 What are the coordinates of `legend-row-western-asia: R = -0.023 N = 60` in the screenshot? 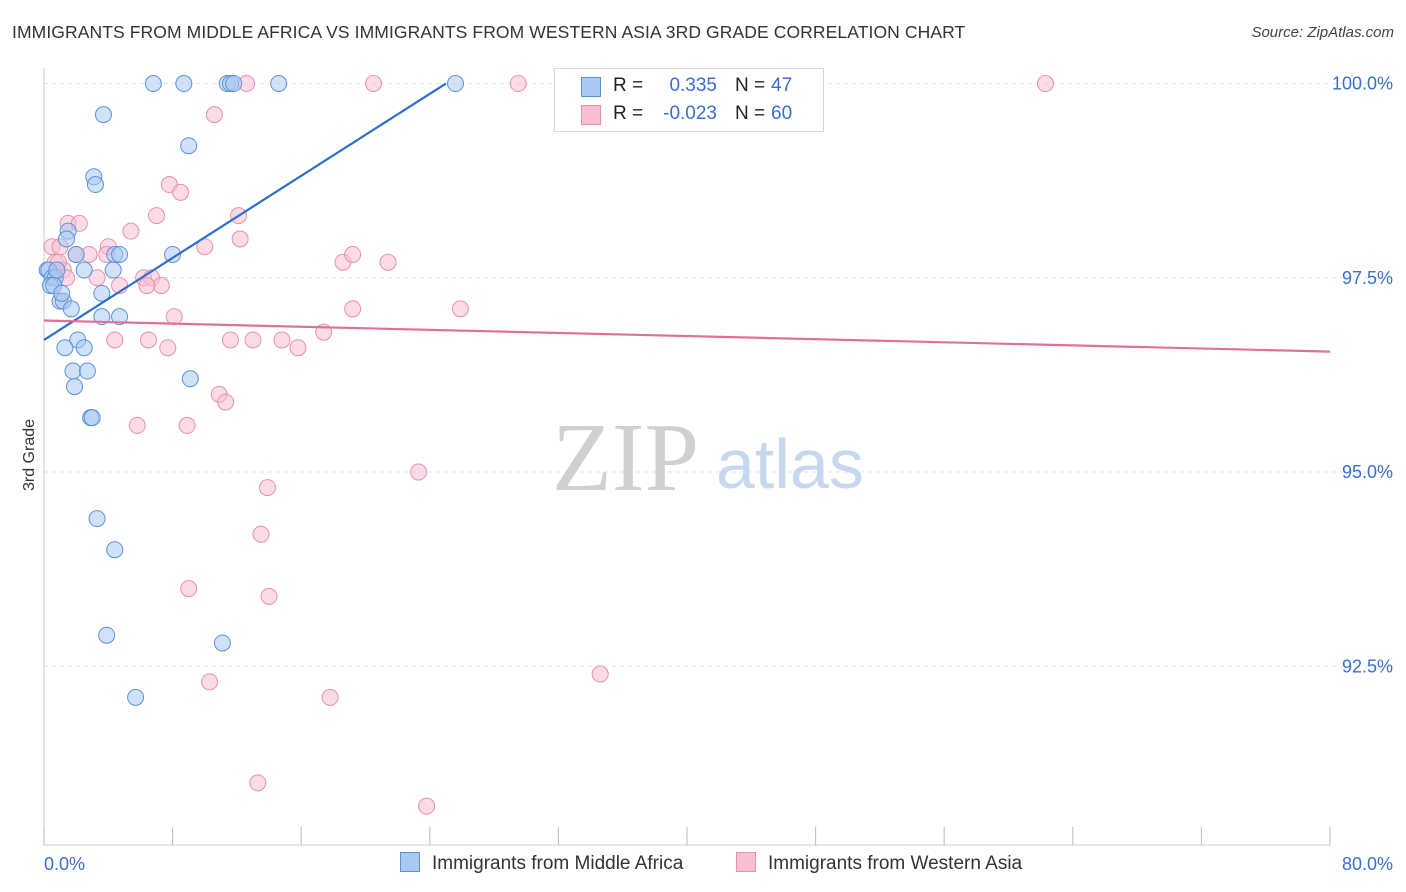 It's located at (689, 114).